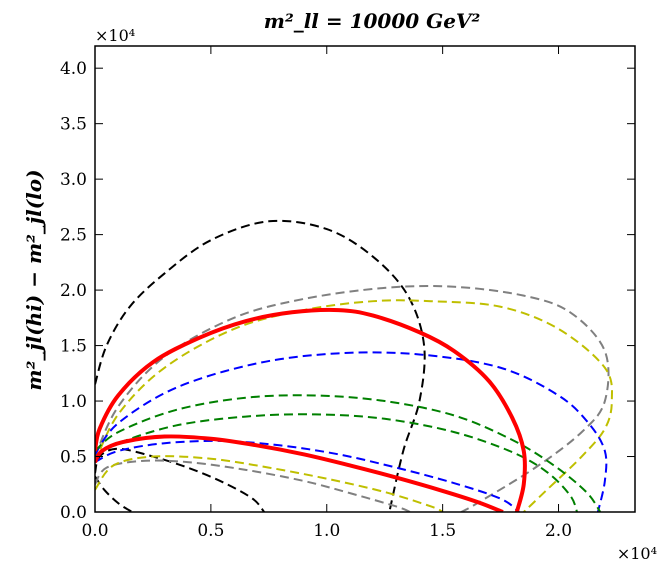 This screenshot has width=663, height=580. I want to click on series-line-black-dashed-corner, so click(114, 493).